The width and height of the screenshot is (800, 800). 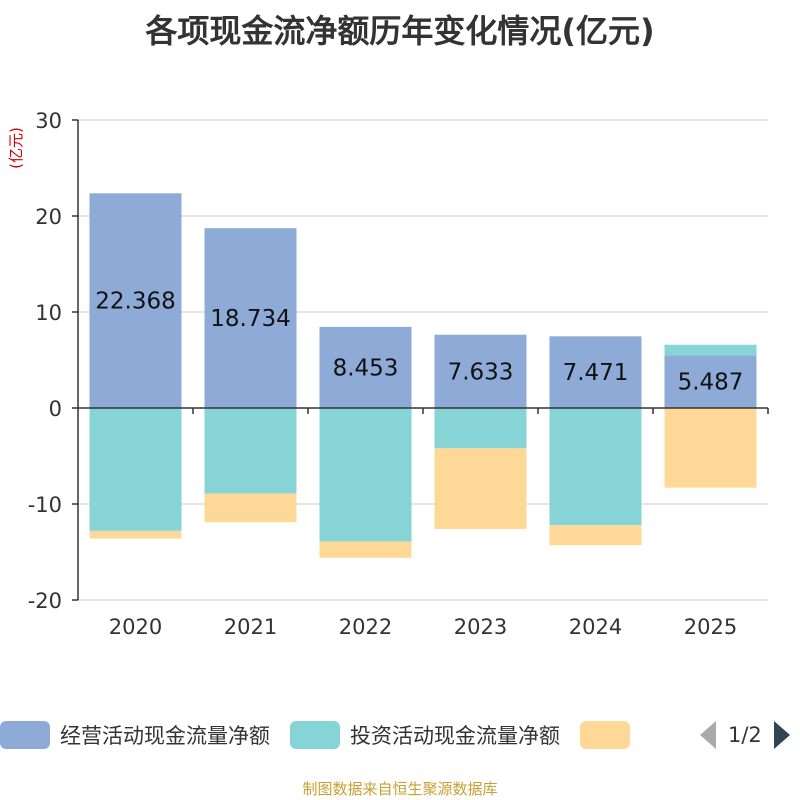 What do you see at coordinates (710, 350) in the screenshot?
I see `bar-series1-2025` at bounding box center [710, 350].